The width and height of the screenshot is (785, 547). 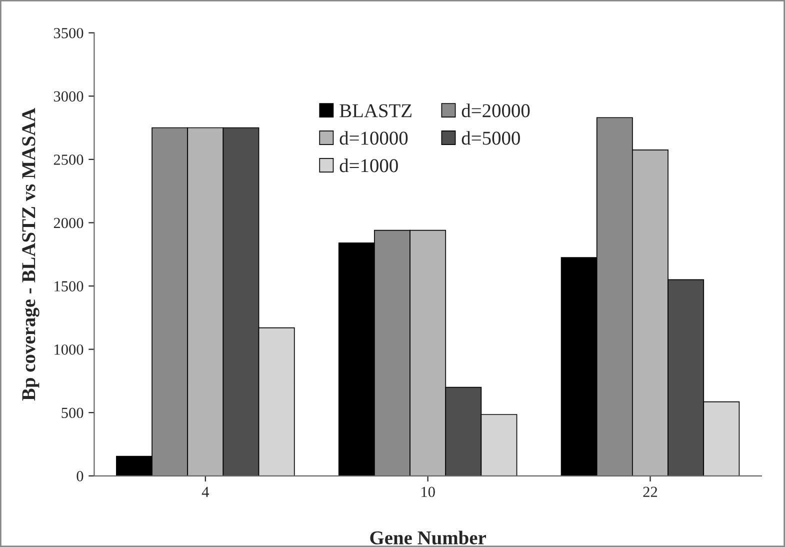 I want to click on legend-label: BLASTZ, so click(x=376, y=111).